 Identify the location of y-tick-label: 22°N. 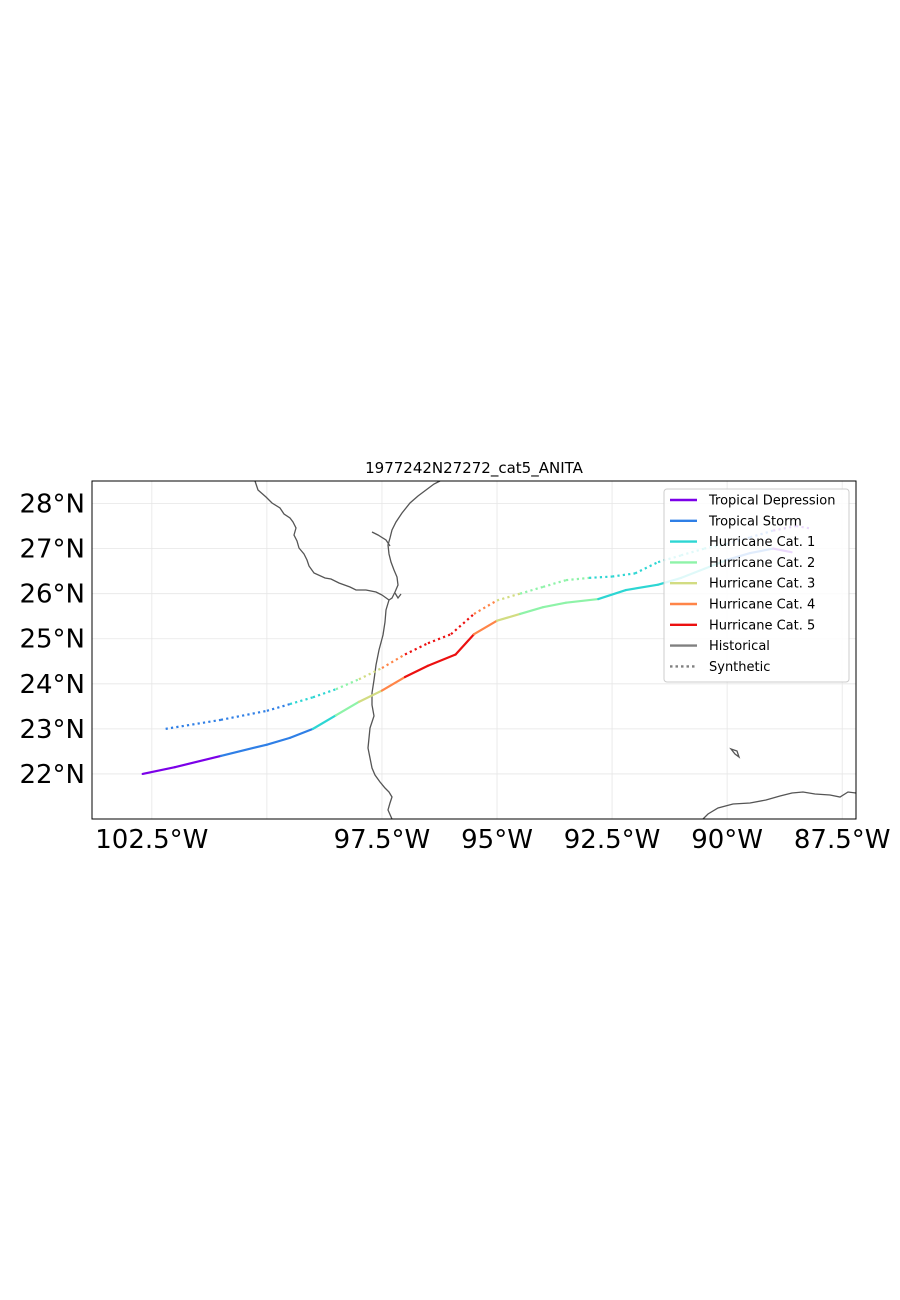
(52, 775).